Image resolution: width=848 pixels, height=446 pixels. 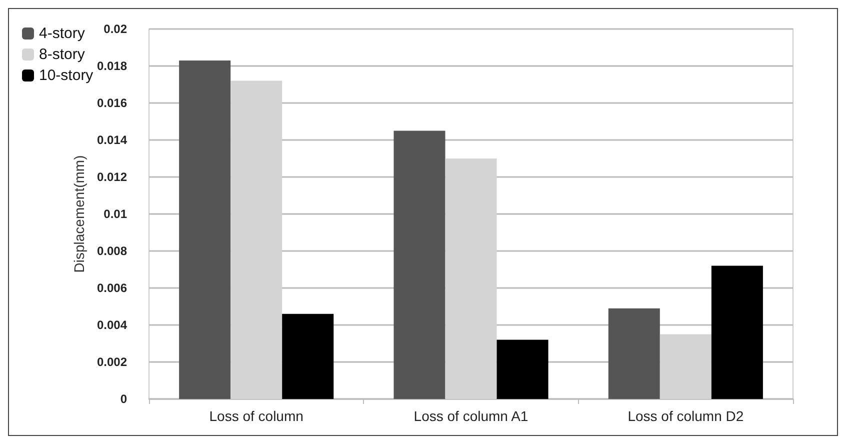 What do you see at coordinates (112, 103) in the screenshot?
I see `y-tick-label: 0.016` at bounding box center [112, 103].